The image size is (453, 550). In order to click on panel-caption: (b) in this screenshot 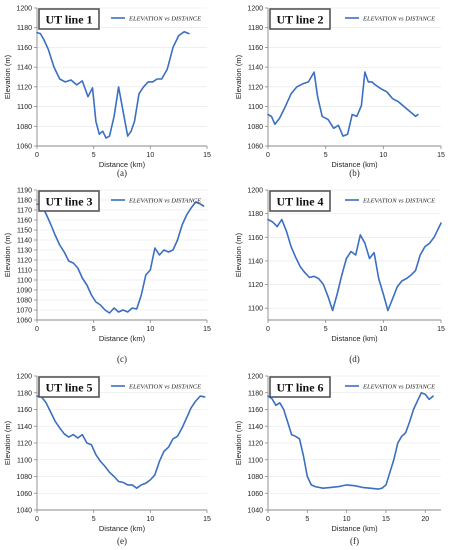, I will do `click(354, 173)`.